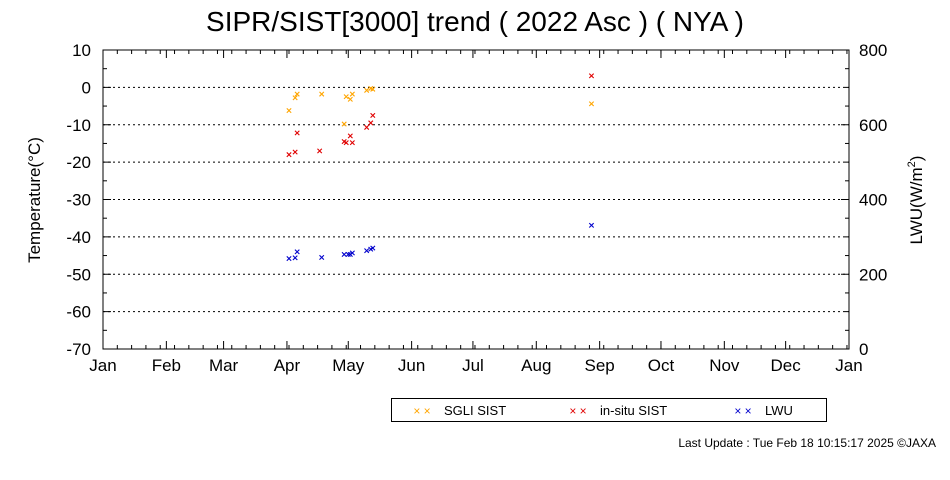 This screenshot has height=480, width=950. What do you see at coordinates (760, 410) in the screenshot?
I see `legend-item-lwu: × × LWU` at bounding box center [760, 410].